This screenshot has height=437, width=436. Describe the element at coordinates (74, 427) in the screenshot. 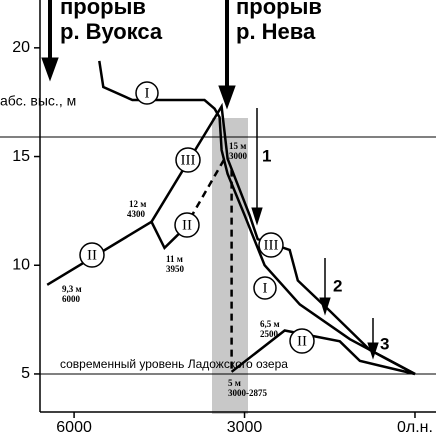

I see `x-tick-label: 6000` at that location.